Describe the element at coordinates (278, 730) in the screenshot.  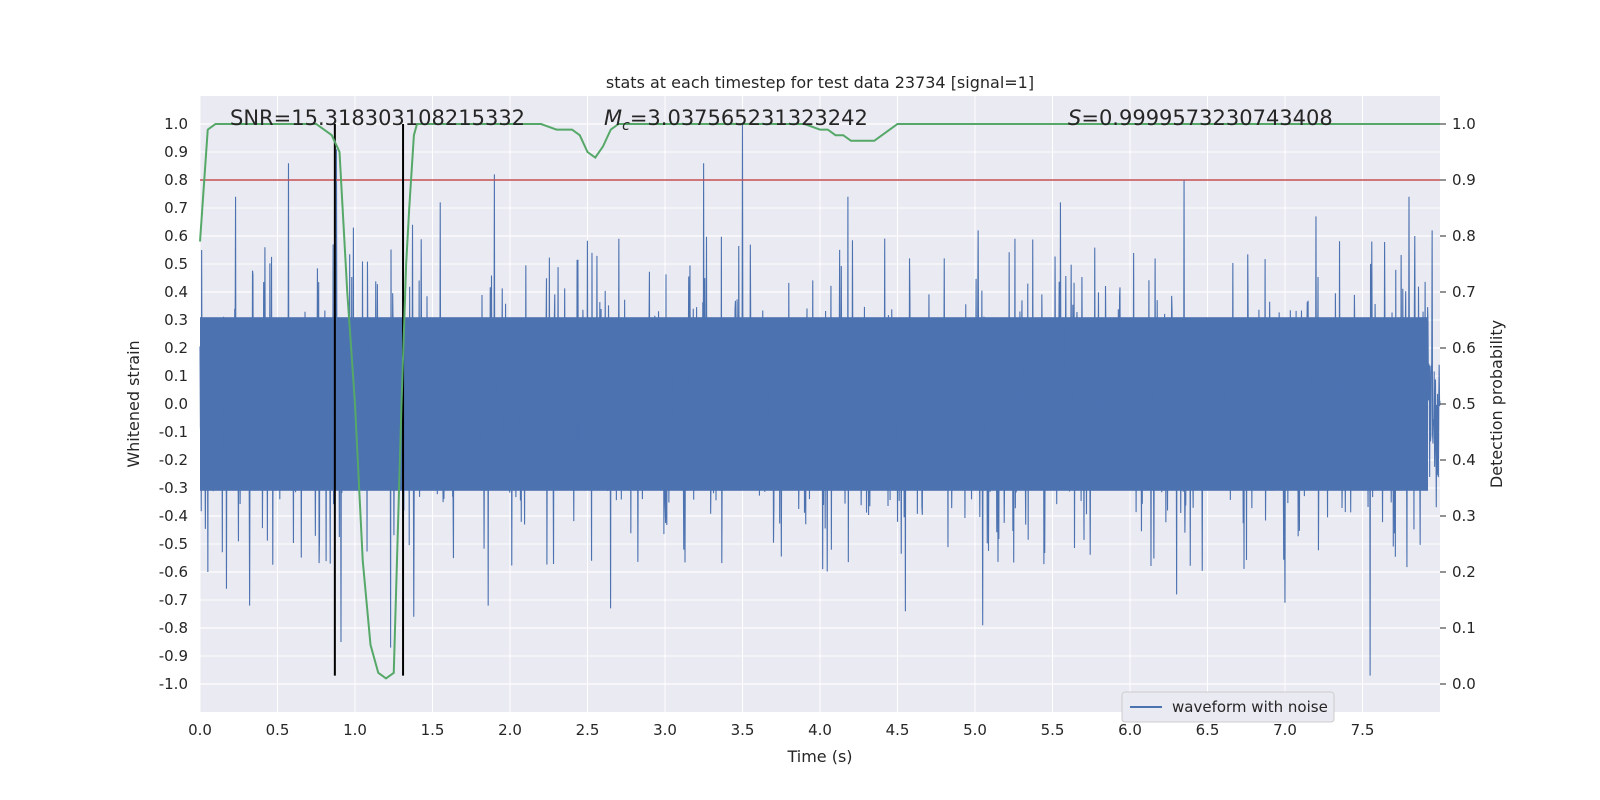
I see `x-tick-label: 0.5` at that location.